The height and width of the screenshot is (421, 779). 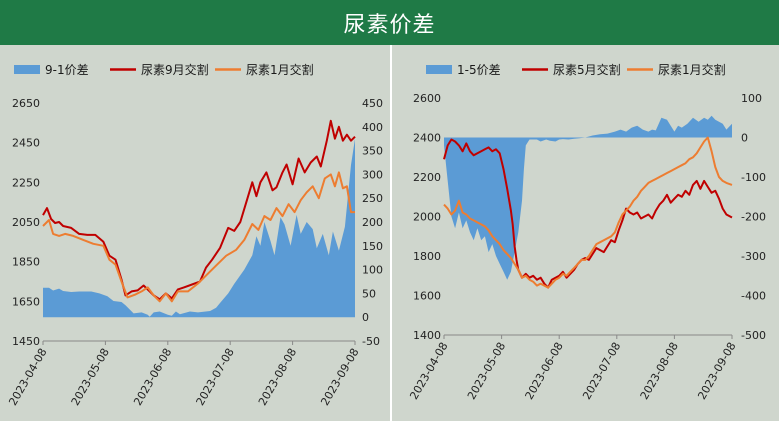 I want to click on panel-divider, so click(x=391, y=233).